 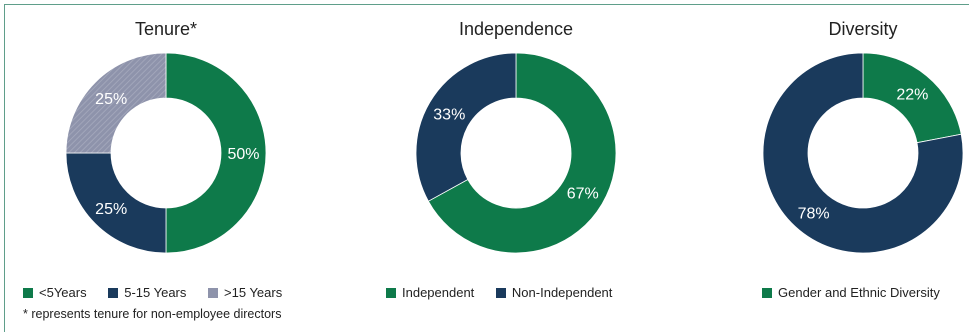 I want to click on diversity-legend: Gender and Ethnic Diversity, so click(x=860, y=293).